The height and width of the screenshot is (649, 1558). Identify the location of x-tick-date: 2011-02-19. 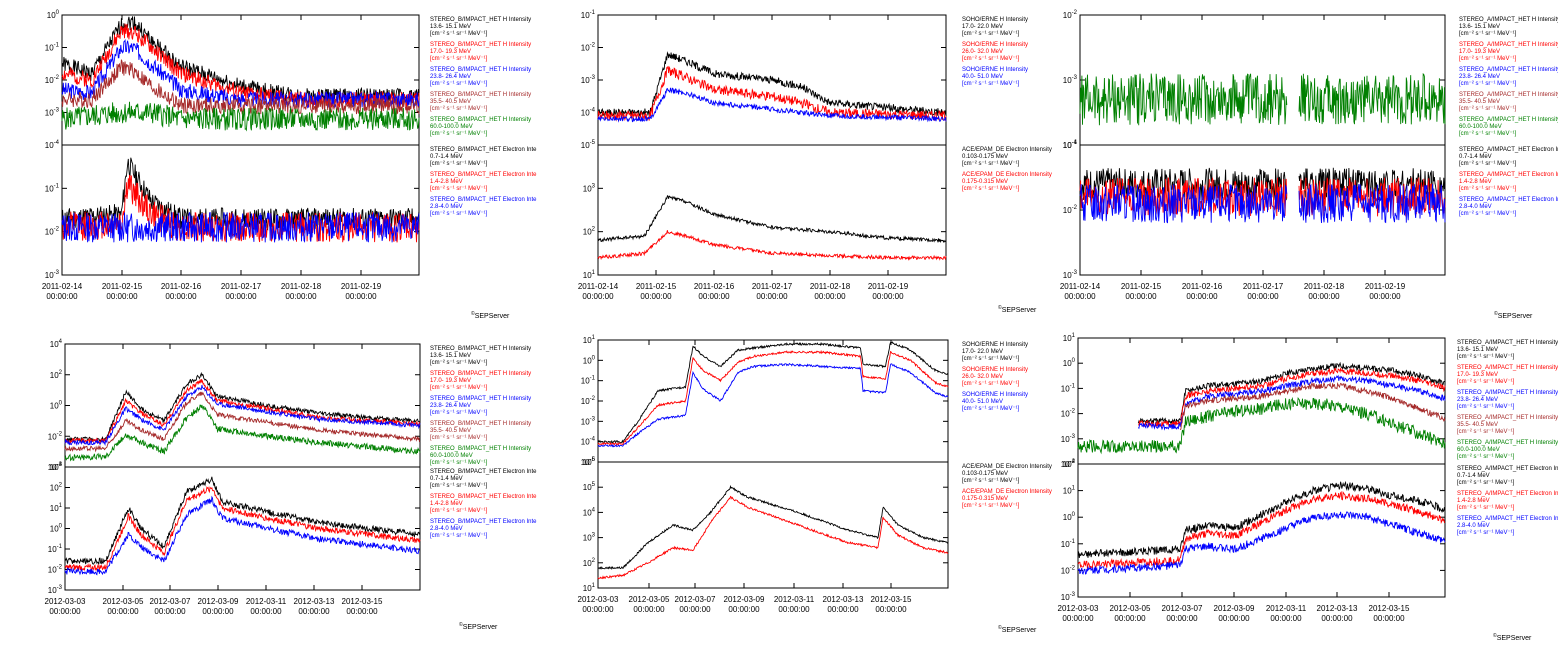
(888, 286).